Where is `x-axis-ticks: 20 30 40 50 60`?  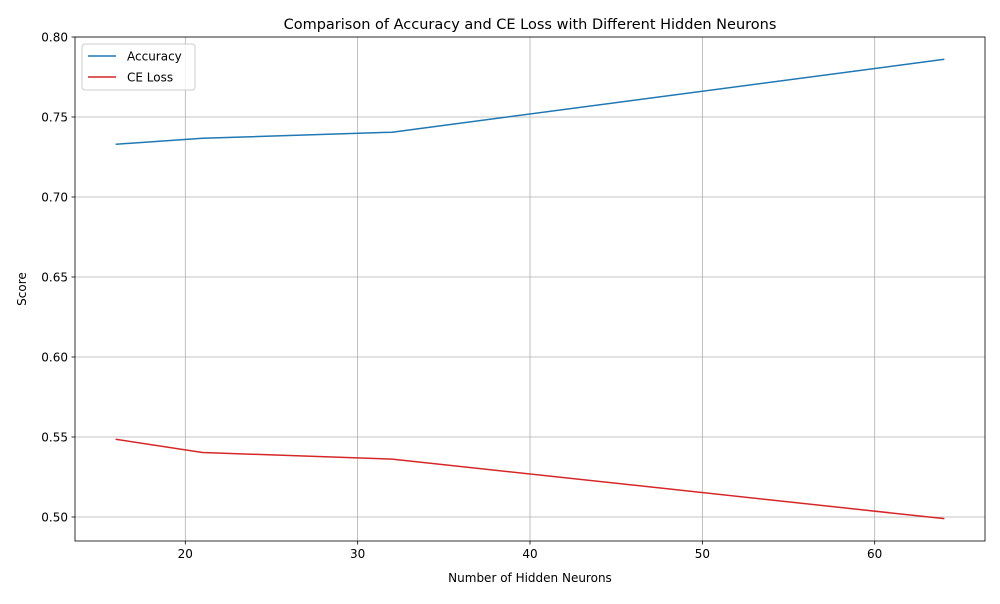 x-axis-ticks: 20 30 40 50 60 is located at coordinates (530, 551).